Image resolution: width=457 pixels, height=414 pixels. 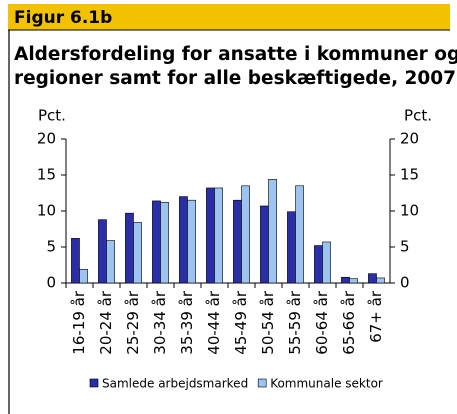 I want to click on y-tick-label: 20, so click(x=46, y=139).